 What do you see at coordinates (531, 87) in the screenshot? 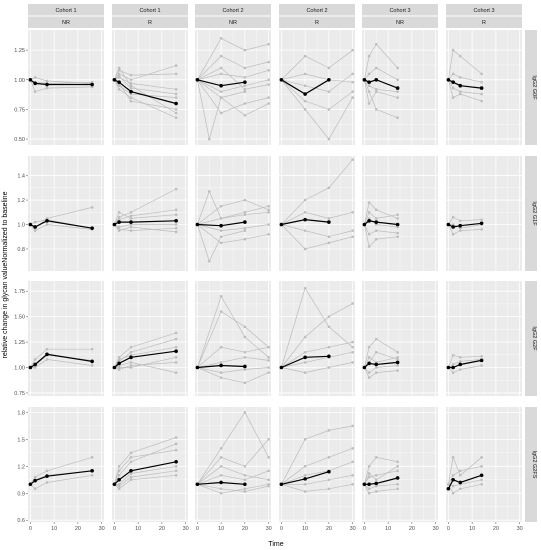
I see `row-strip` at bounding box center [531, 87].